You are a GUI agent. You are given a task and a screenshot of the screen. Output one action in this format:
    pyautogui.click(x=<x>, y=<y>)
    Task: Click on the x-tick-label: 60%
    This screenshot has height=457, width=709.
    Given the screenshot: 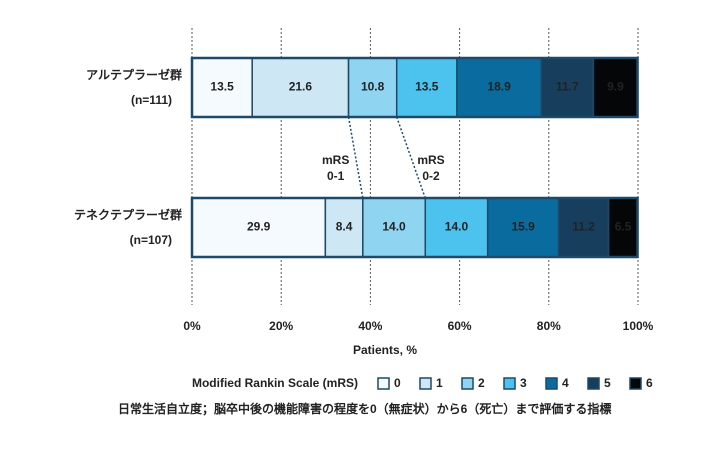 What is the action you would take?
    pyautogui.click(x=460, y=326)
    